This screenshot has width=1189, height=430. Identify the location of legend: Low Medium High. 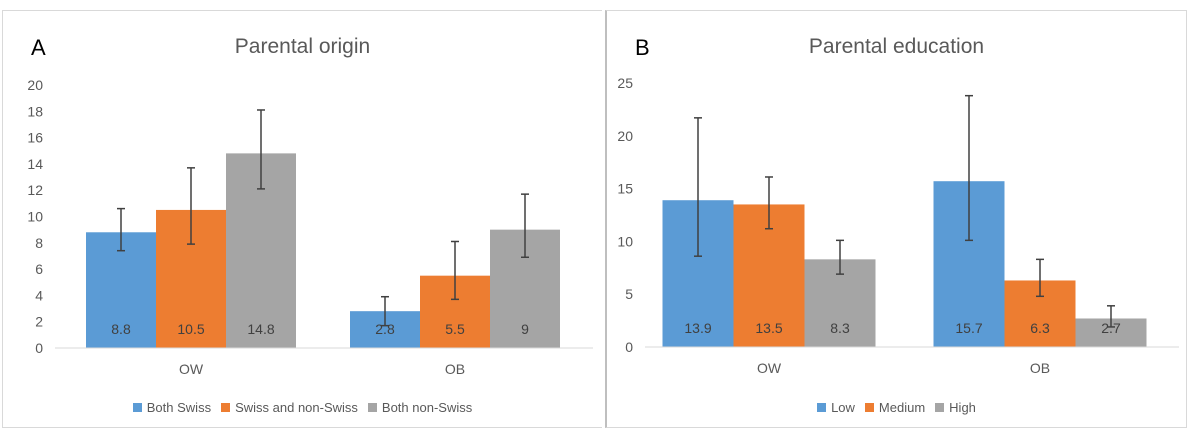
(896, 407).